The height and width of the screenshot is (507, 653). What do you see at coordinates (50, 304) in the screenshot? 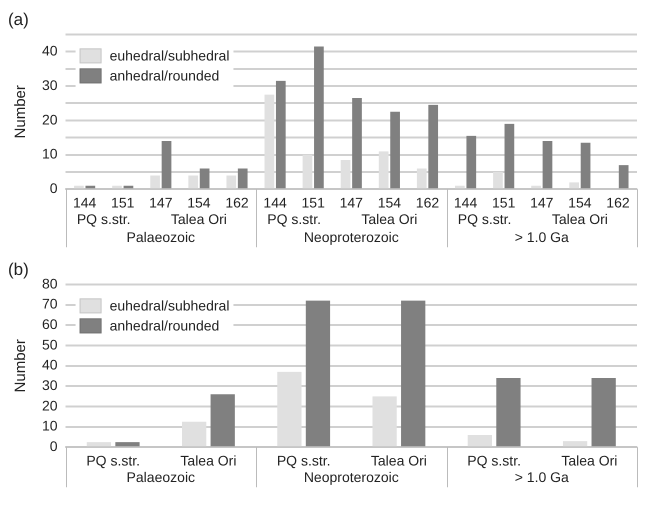
I see `y-tick-label: 70` at bounding box center [50, 304].